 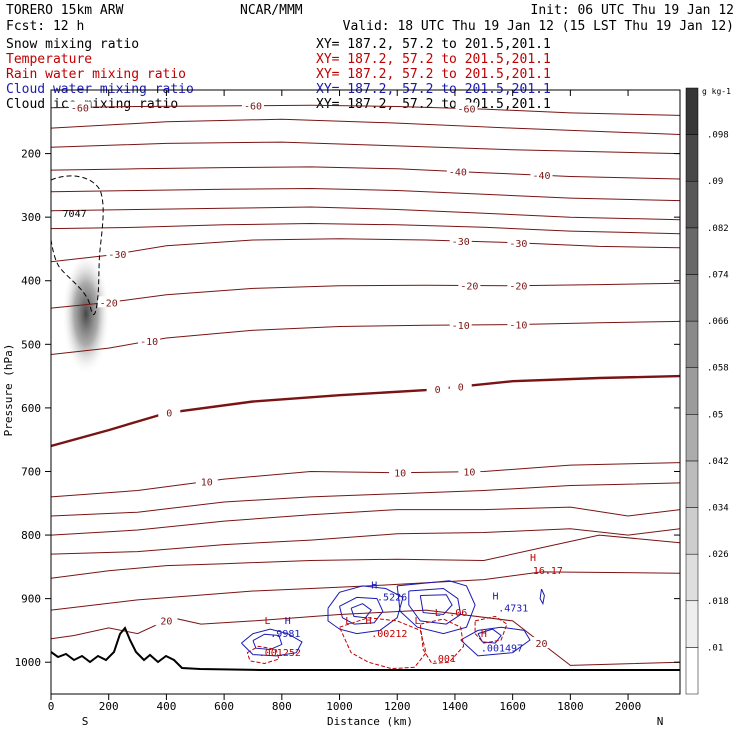 I want to click on temperature-contour--40, so click(x=365, y=173).